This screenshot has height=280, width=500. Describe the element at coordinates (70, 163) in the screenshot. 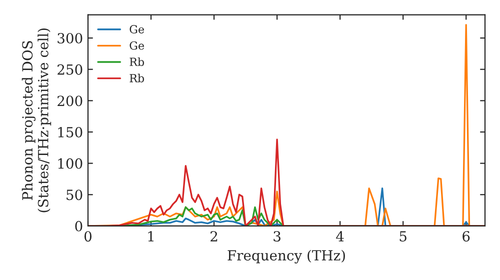

I see `y-tick-label: 100` at that location.